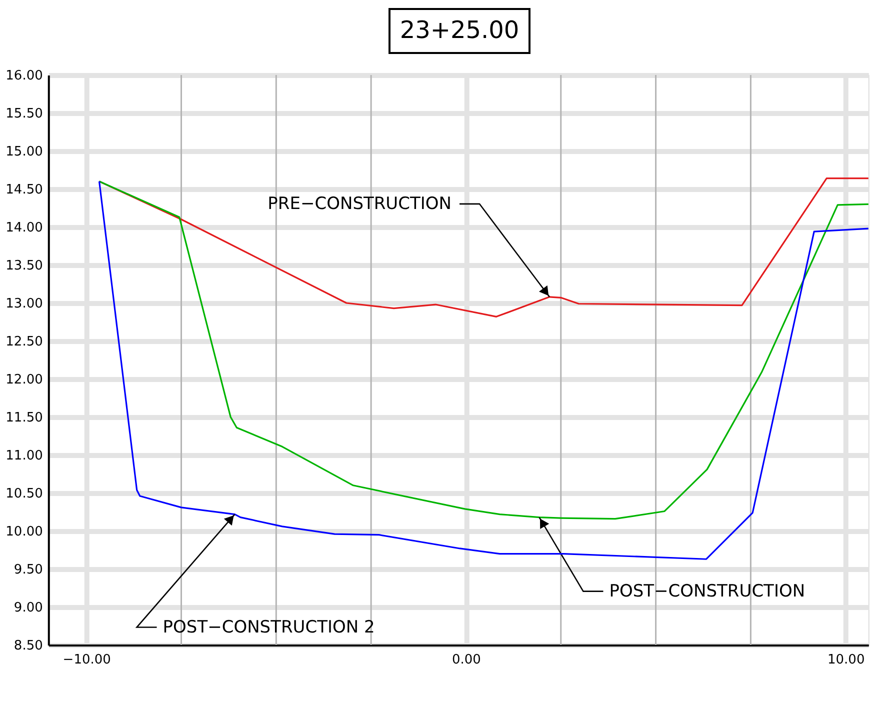  Describe the element at coordinates (24, 76) in the screenshot. I see `y-tick-label: 16.00` at that location.